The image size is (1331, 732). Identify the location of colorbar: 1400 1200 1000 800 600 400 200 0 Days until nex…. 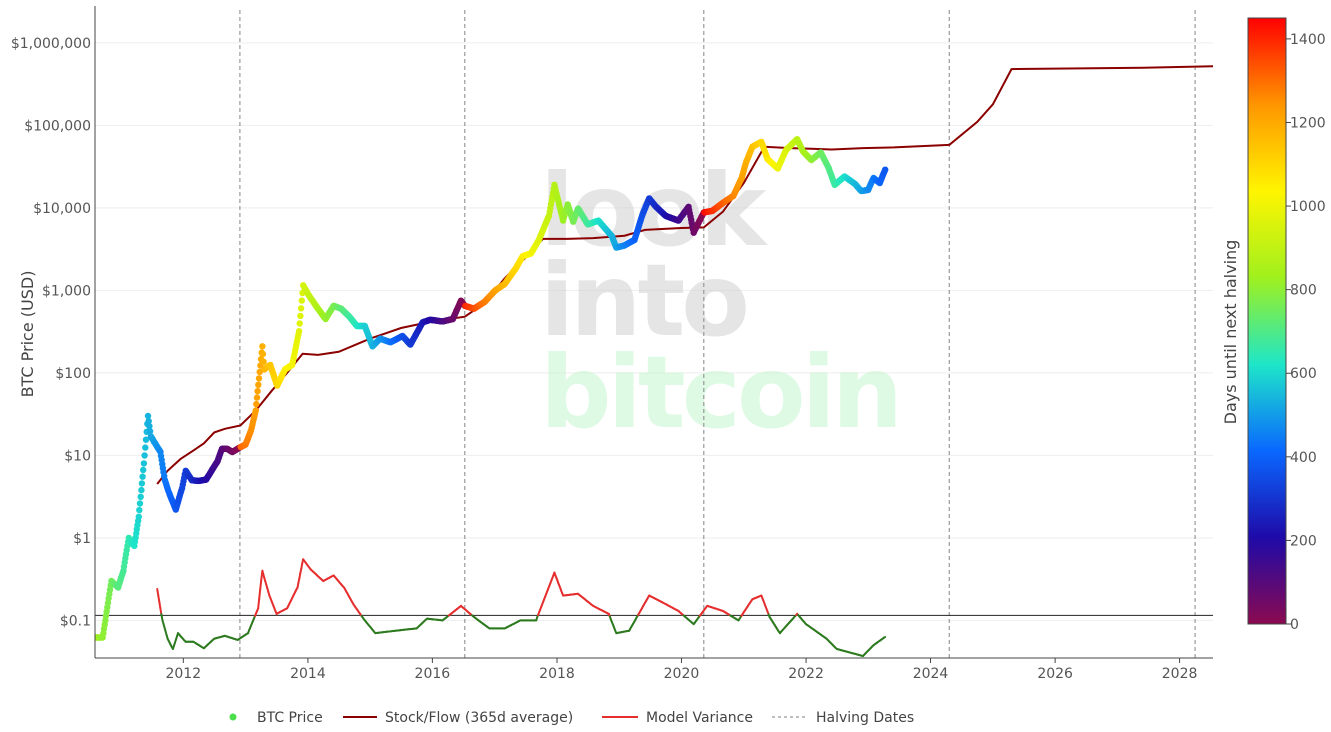
(1273, 325).